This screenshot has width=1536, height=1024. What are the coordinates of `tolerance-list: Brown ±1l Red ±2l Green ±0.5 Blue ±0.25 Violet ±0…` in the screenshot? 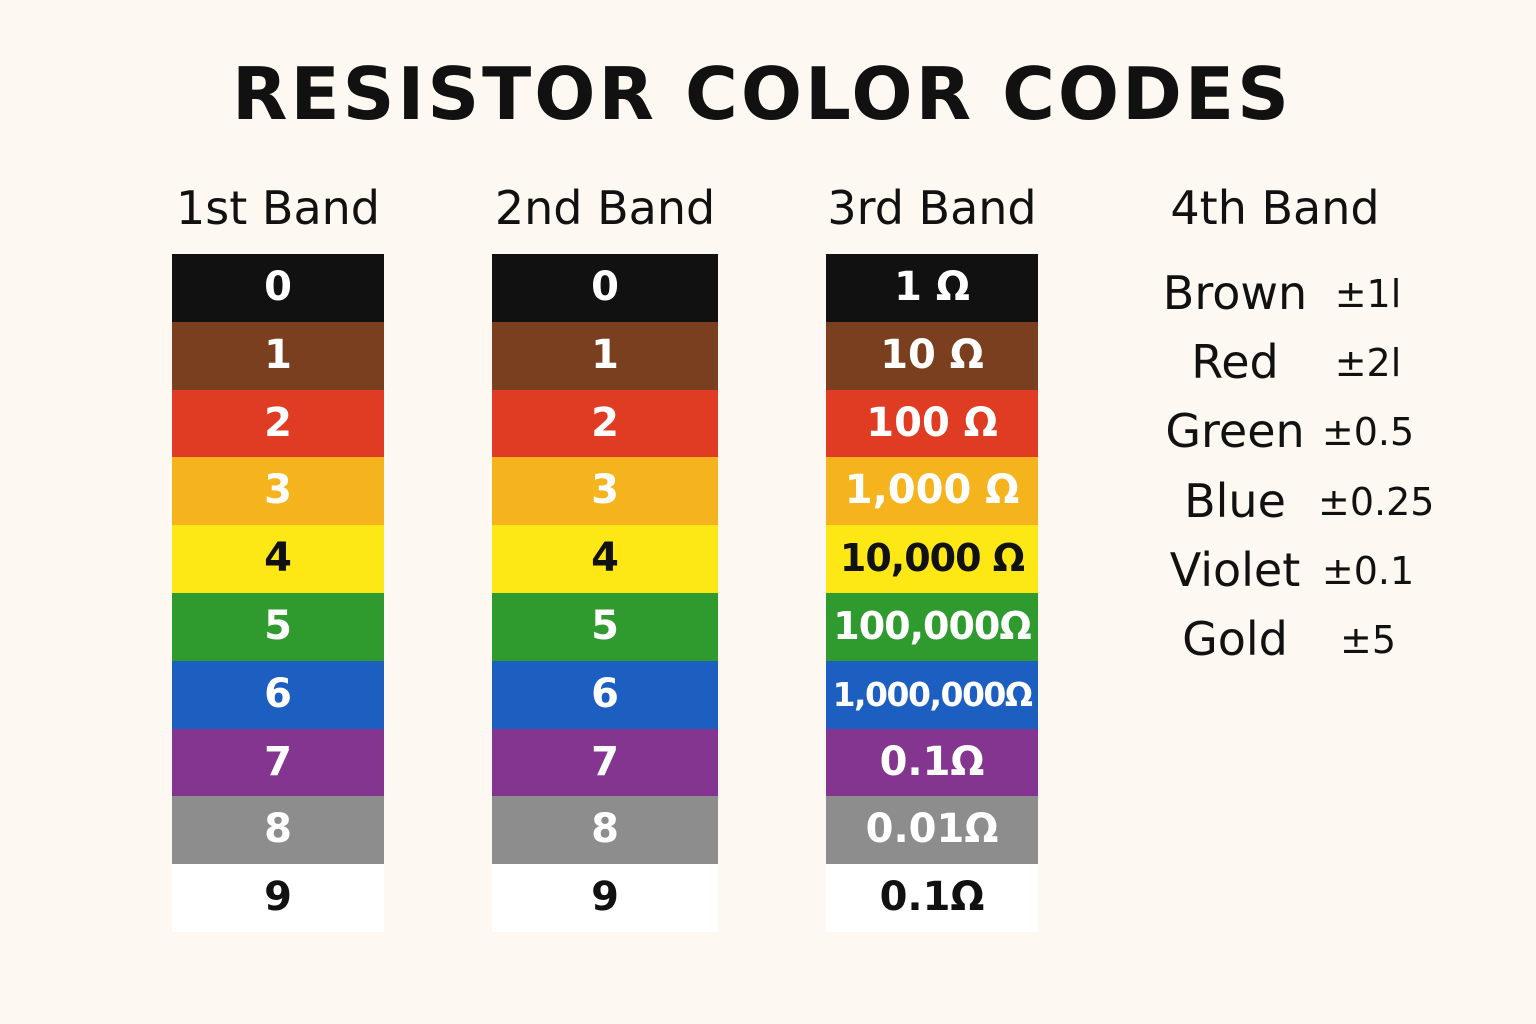 It's located at (1300, 465).